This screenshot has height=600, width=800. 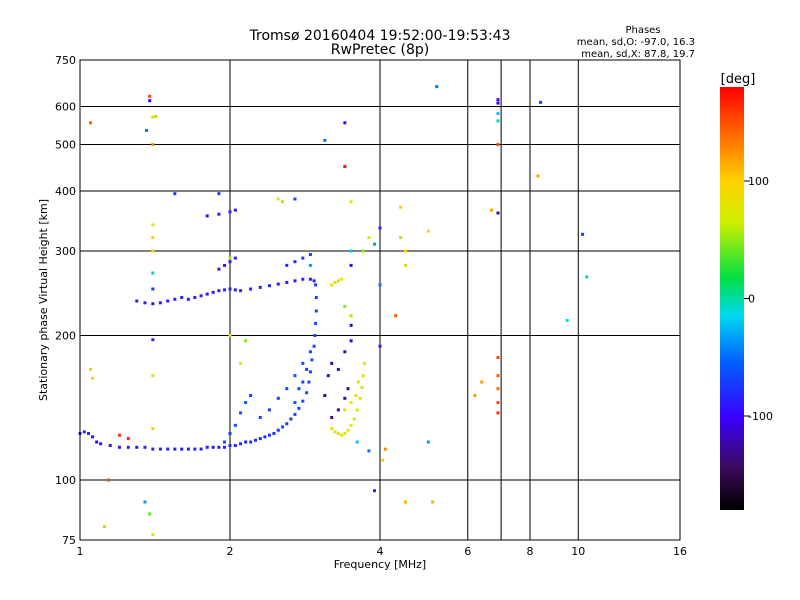 What do you see at coordinates (758, 299) in the screenshot?
I see `colorbar-ticks: 100 0 -100` at bounding box center [758, 299].